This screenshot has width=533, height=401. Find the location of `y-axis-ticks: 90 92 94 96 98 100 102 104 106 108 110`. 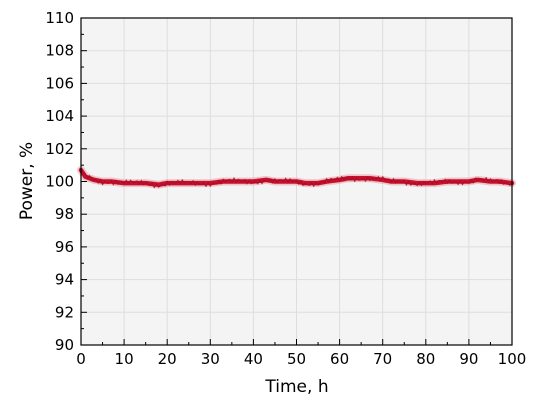

y-axis-ticks: 90 92 94 96 98 100 102 104 106 108 110 is located at coordinates (66, 181).